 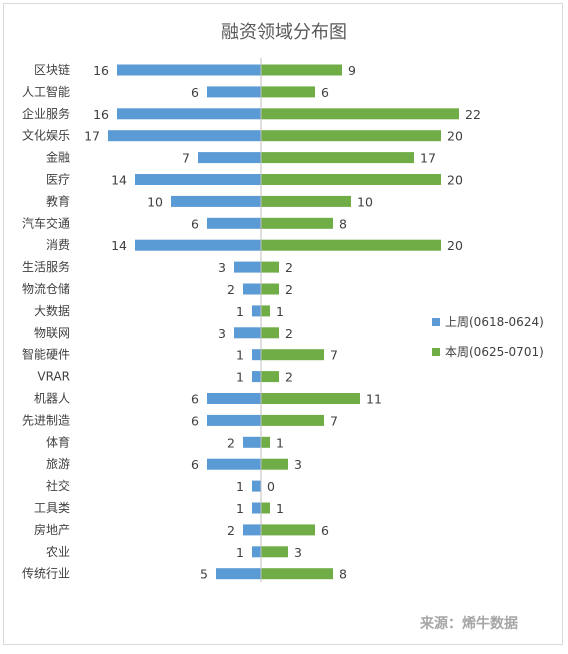 What do you see at coordinates (343, 574) in the screenshot?
I see `data-label-this-week: 8` at bounding box center [343, 574].